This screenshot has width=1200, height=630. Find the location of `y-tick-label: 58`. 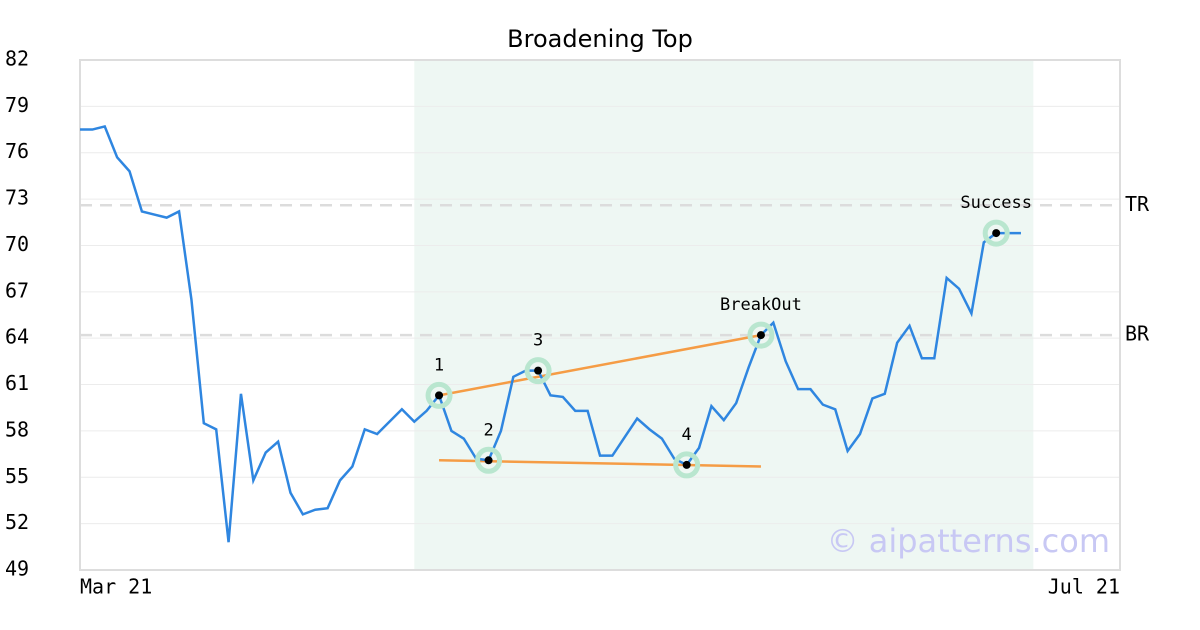

y-tick-label: 58 is located at coordinates (17, 429).